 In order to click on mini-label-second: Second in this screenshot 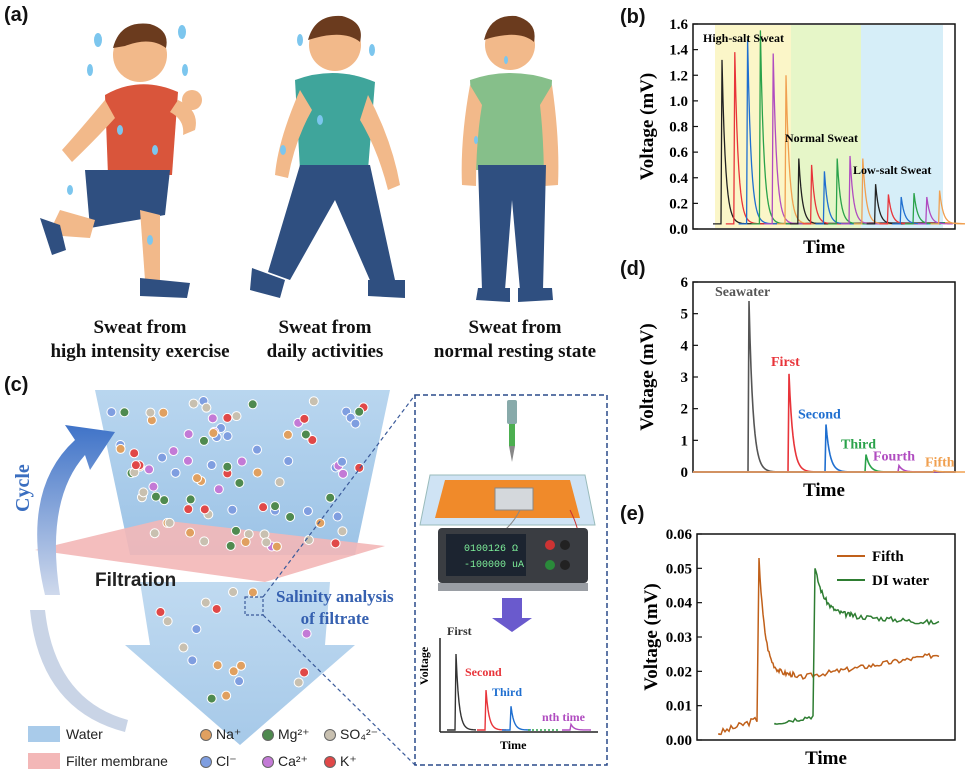, I will do `click(483, 672)`.